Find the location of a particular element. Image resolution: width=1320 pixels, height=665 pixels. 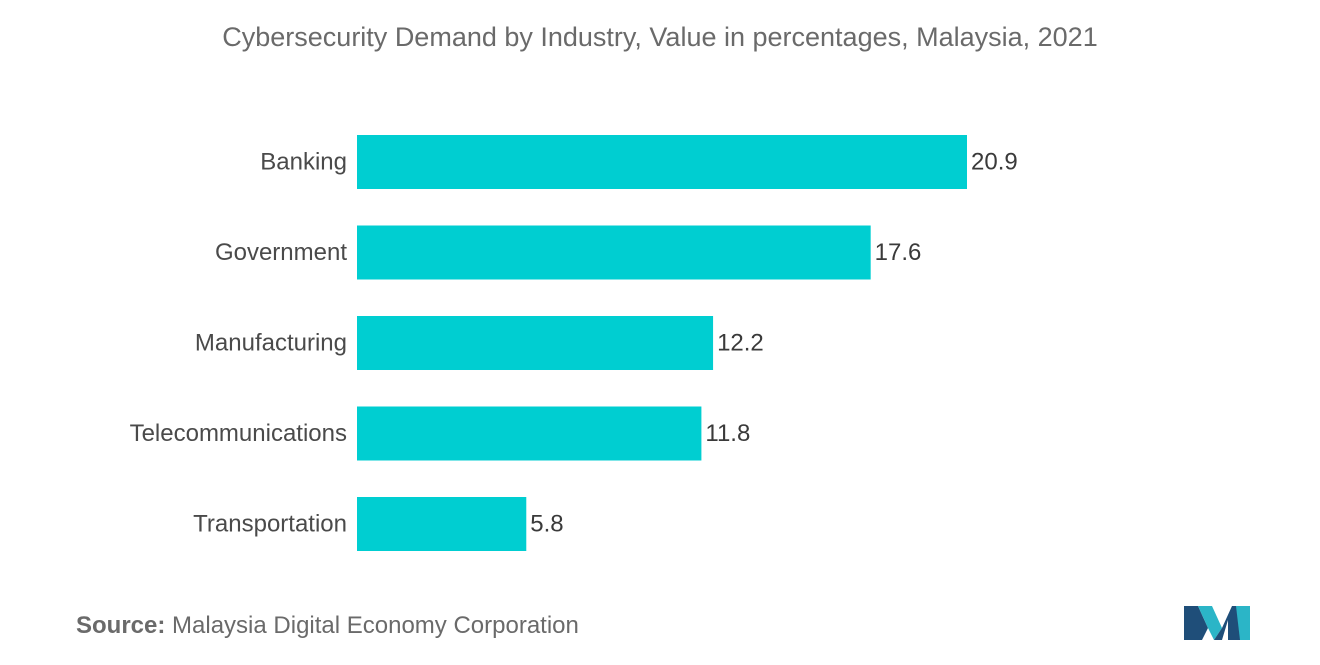

bar-transportation is located at coordinates (442, 524).